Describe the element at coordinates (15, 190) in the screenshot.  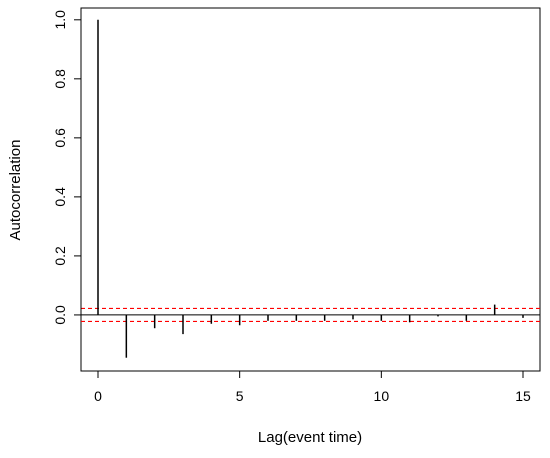
I see `y-axis-label: Autocorrelation` at that location.